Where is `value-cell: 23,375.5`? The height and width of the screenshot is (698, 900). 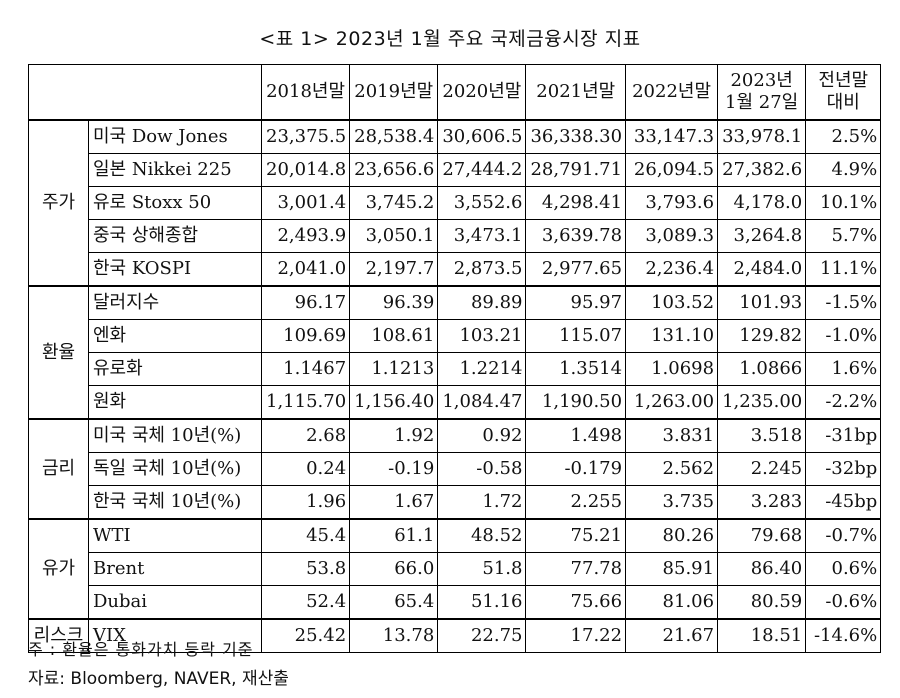
value-cell: 23,375.5 is located at coordinates (305, 136).